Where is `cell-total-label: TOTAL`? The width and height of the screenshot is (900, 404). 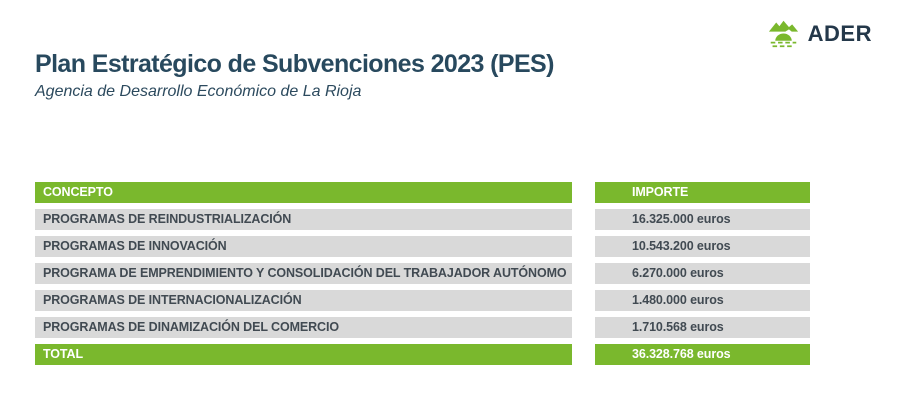 cell-total-label: TOTAL is located at coordinates (303, 354).